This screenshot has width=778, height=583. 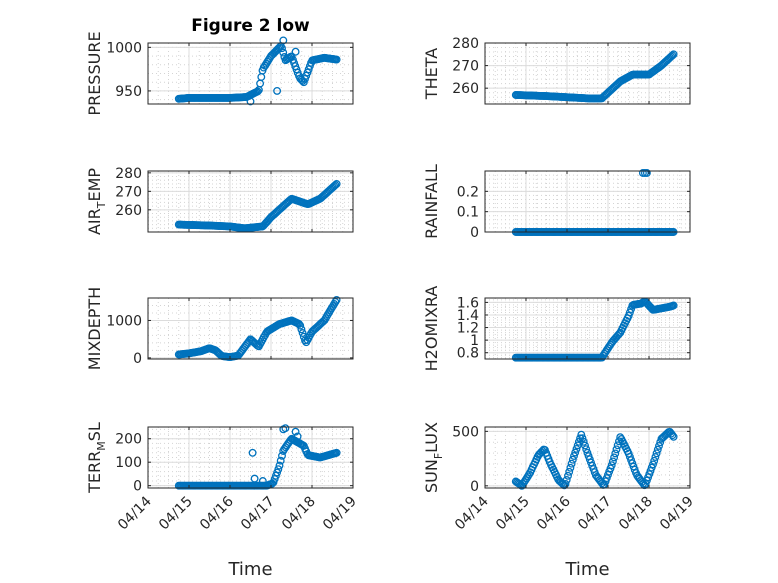 What do you see at coordinates (474, 341) in the screenshot?
I see `y-tick-label: 1` at bounding box center [474, 341].